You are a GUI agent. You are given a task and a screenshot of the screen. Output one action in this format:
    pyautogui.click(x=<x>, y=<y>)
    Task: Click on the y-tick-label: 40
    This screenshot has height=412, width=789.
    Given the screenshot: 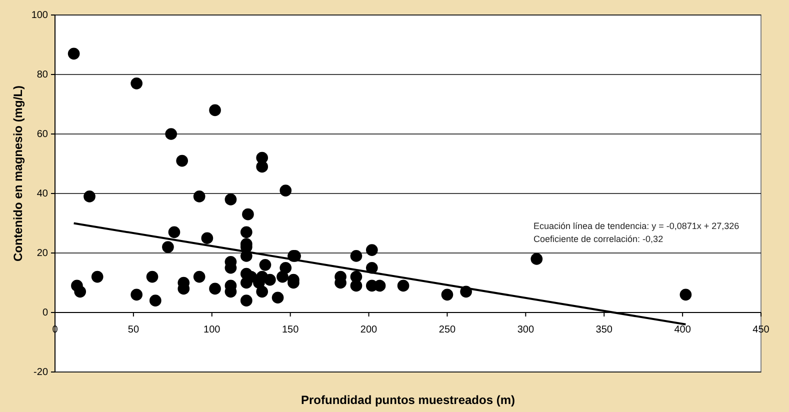 What is the action you would take?
    pyautogui.click(x=42, y=194)
    